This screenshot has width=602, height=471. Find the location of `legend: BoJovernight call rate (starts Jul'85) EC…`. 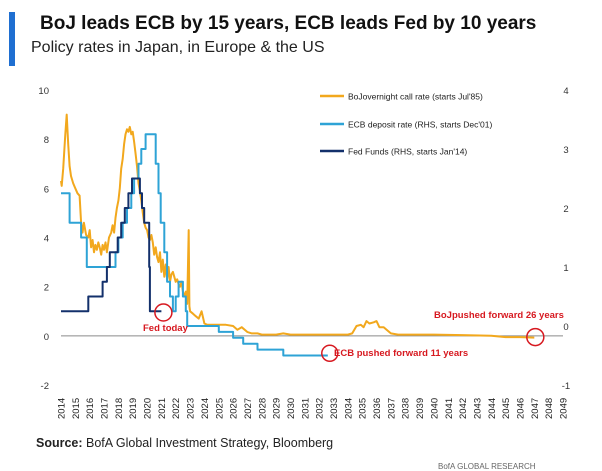

legend: BoJovernight call rate (starts Jul'85) EC… is located at coordinates (406, 124).